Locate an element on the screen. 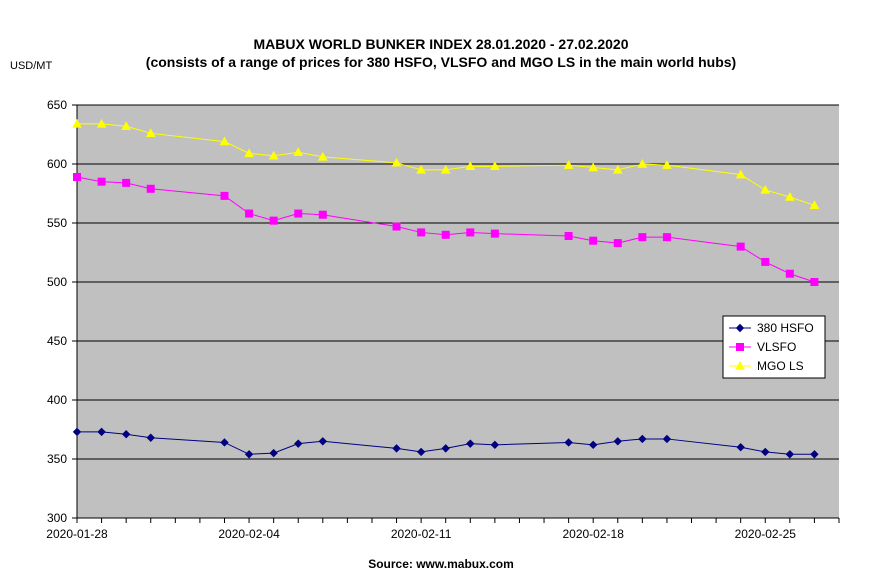  x-tick-label: 2020-02-25 is located at coordinates (766, 534).